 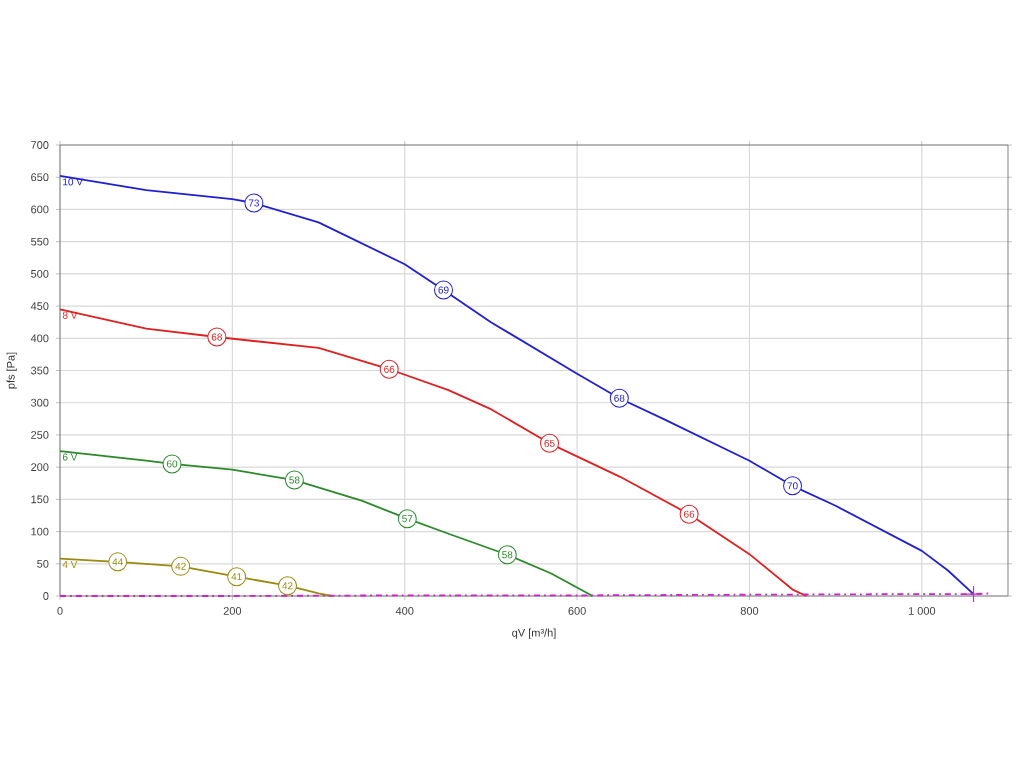 What do you see at coordinates (39, 338) in the screenshot?
I see `y-tick-label: 400` at bounding box center [39, 338].